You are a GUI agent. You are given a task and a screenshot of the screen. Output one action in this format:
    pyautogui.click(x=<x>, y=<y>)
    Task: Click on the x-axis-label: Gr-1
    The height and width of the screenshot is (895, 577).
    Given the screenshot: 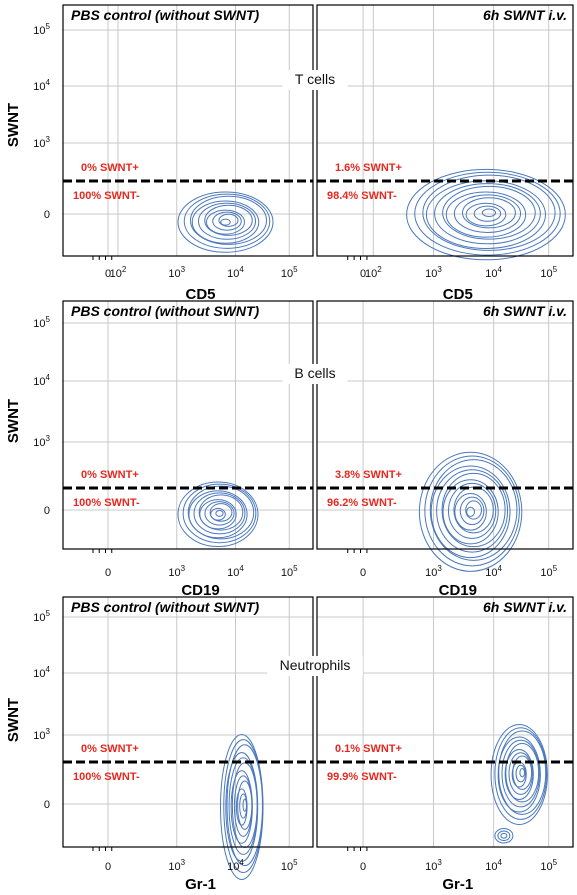 What is the action you would take?
    pyautogui.click(x=457, y=884)
    